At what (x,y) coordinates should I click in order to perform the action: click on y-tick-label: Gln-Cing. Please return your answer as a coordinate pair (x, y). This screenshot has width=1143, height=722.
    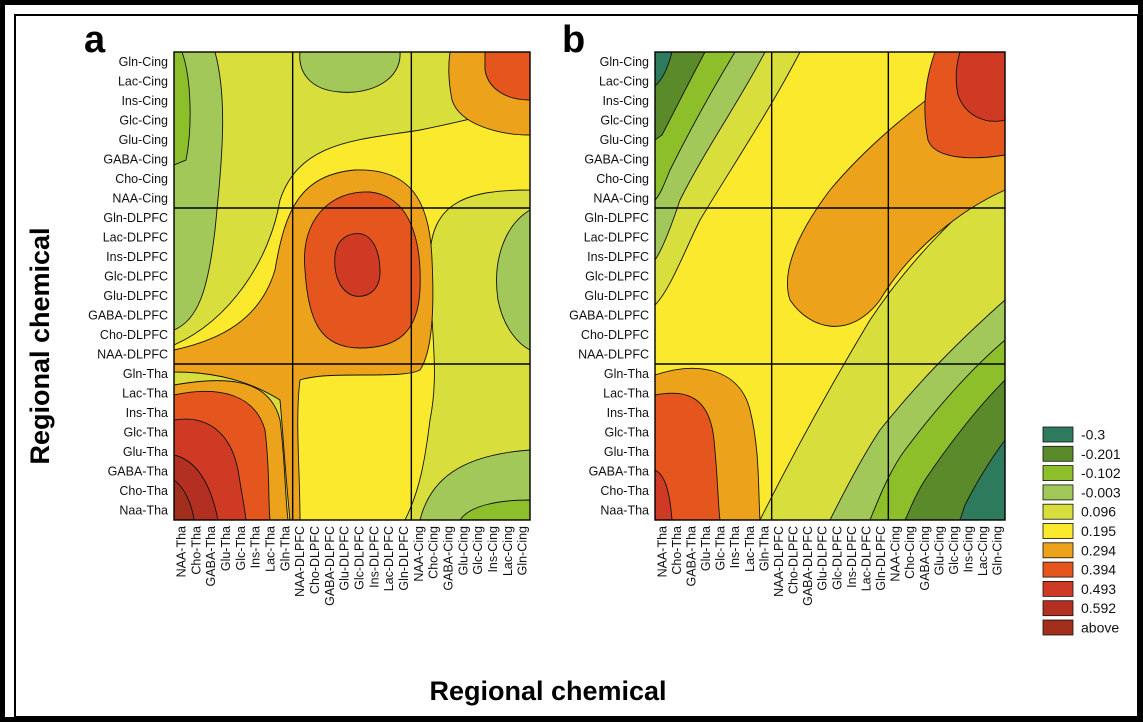
    Looking at the image, I should click on (143, 62).